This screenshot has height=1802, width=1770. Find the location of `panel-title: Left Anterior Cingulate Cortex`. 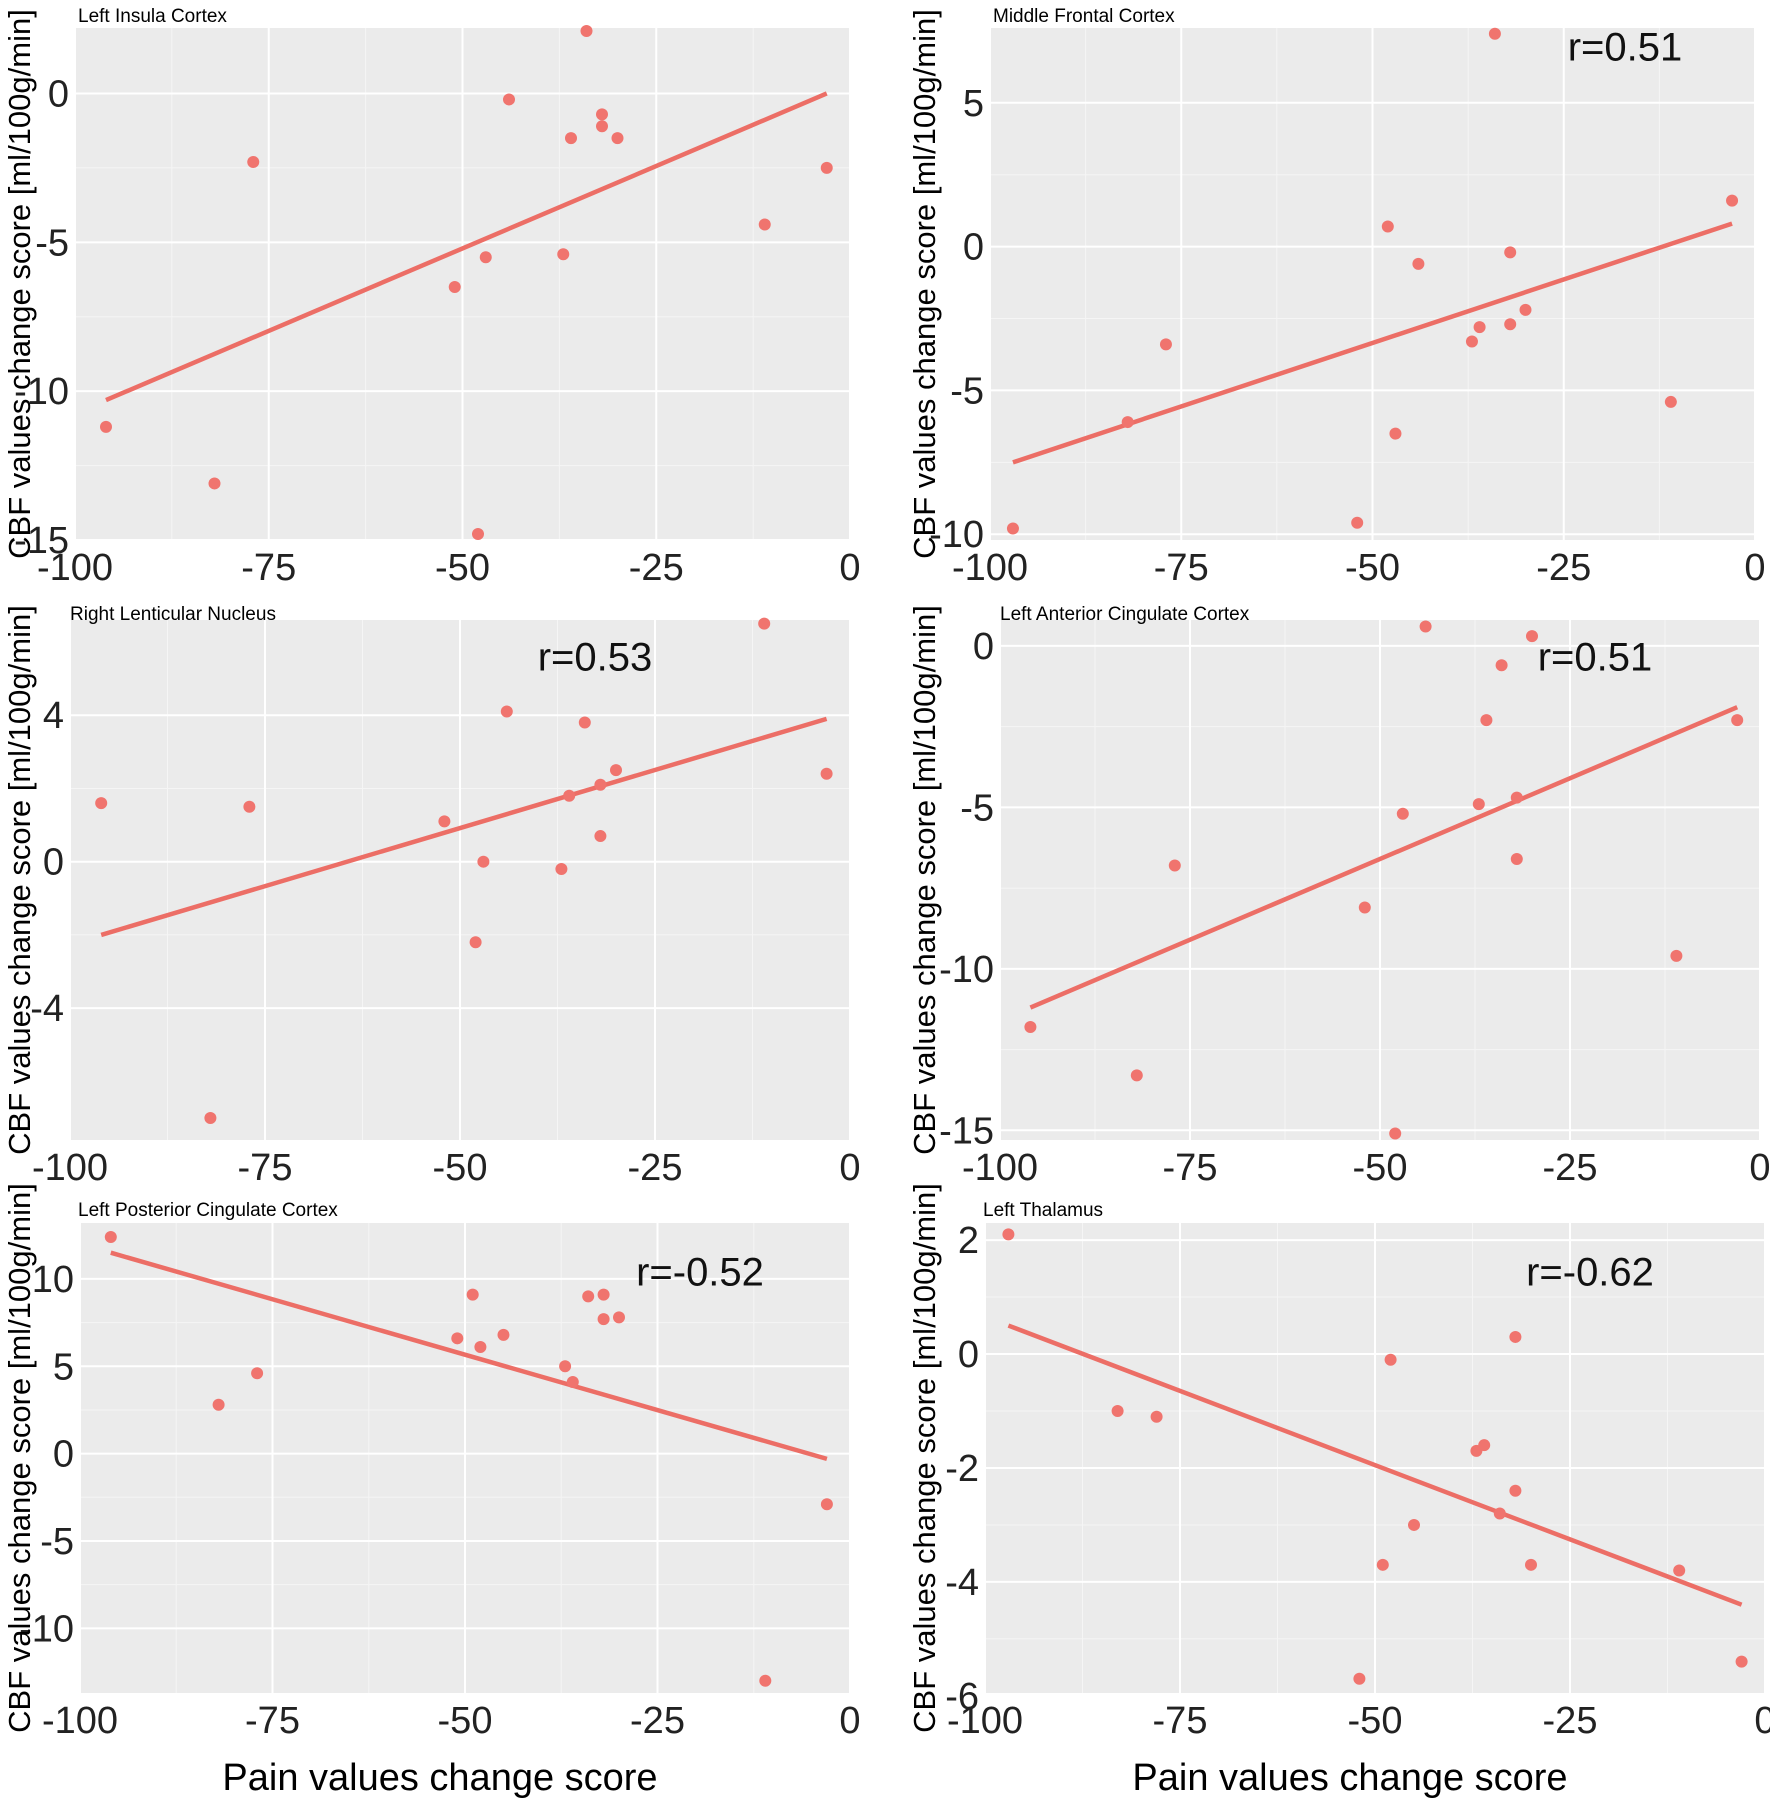

panel-title: Left Anterior Cingulate Cortex is located at coordinates (1125, 614).